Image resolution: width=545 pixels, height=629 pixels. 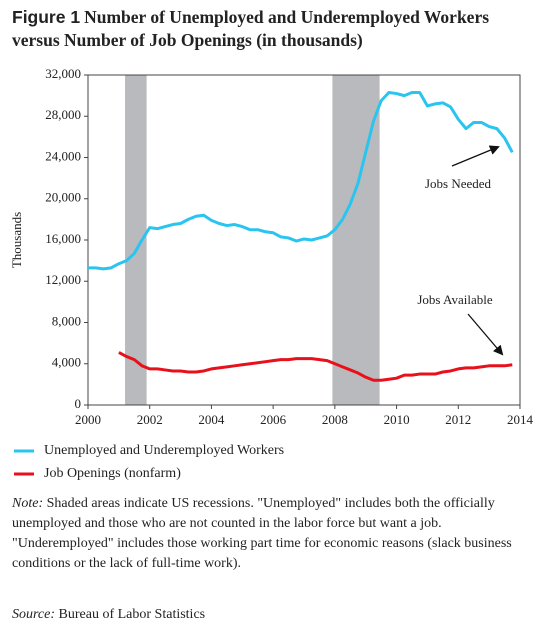 What do you see at coordinates (136, 240) in the screenshot?
I see `recession-band` at bounding box center [136, 240].